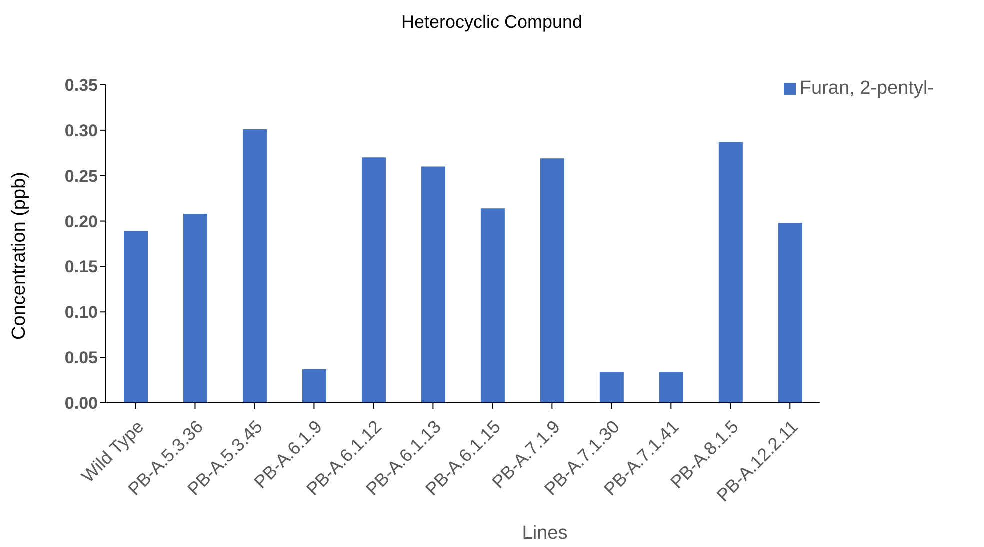 This screenshot has height=547, width=984. I want to click on legend-label: Furan, 2-pentyl-, so click(867, 88).